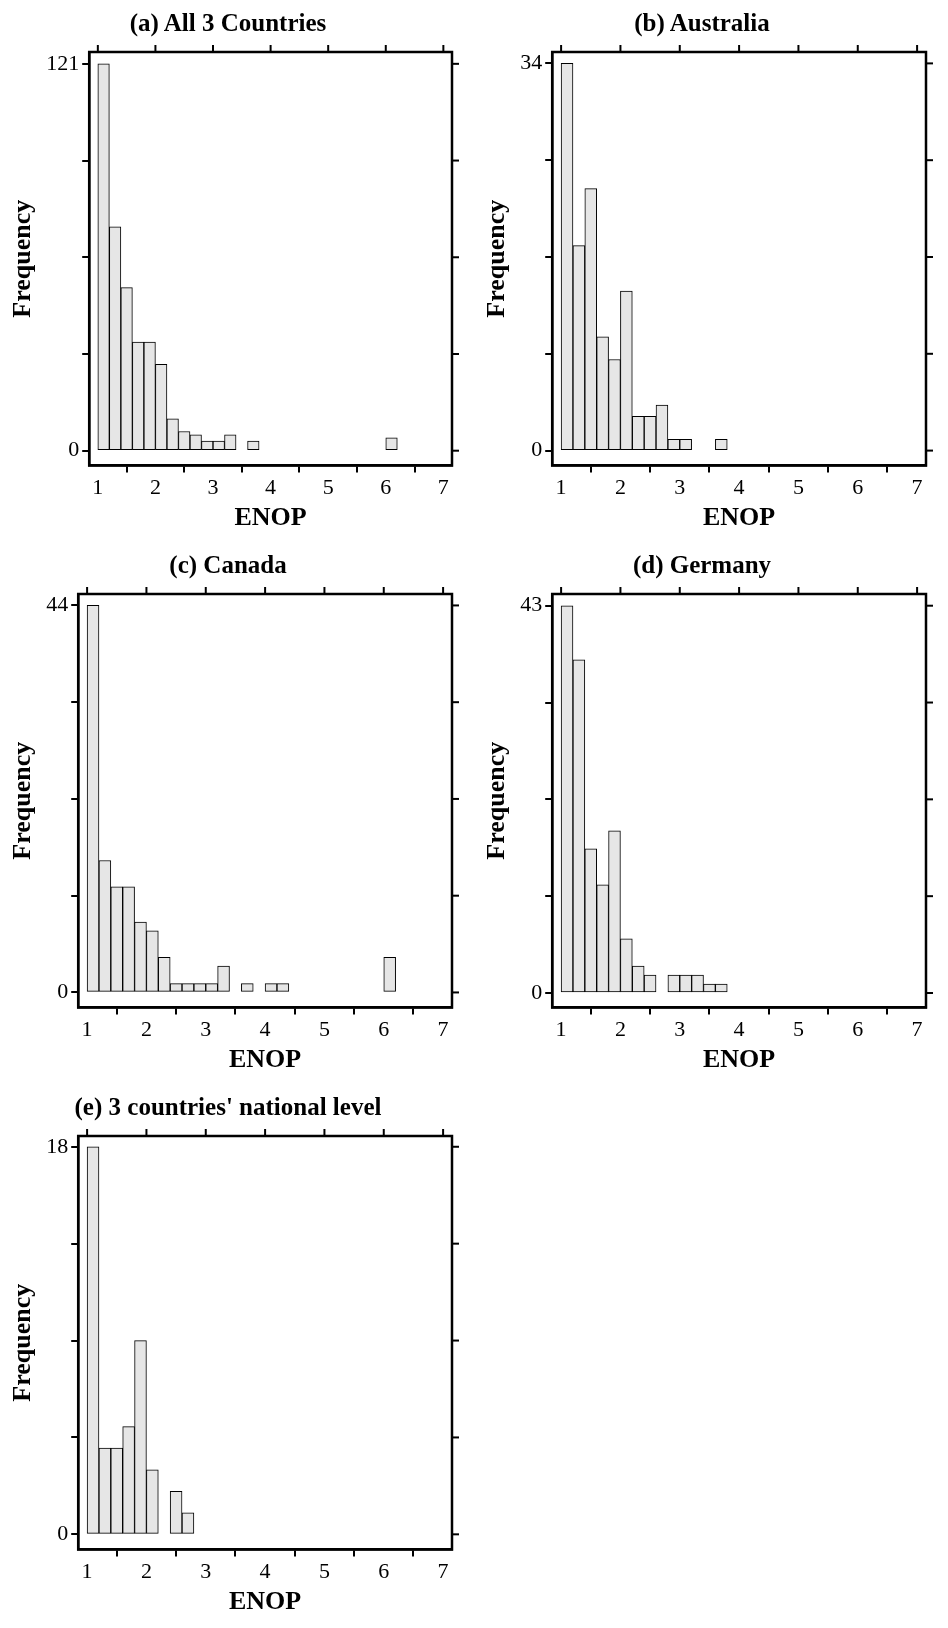 The height and width of the screenshot is (1628, 948). What do you see at coordinates (228, 565) in the screenshot?
I see `chart-title: (c) Canada` at bounding box center [228, 565].